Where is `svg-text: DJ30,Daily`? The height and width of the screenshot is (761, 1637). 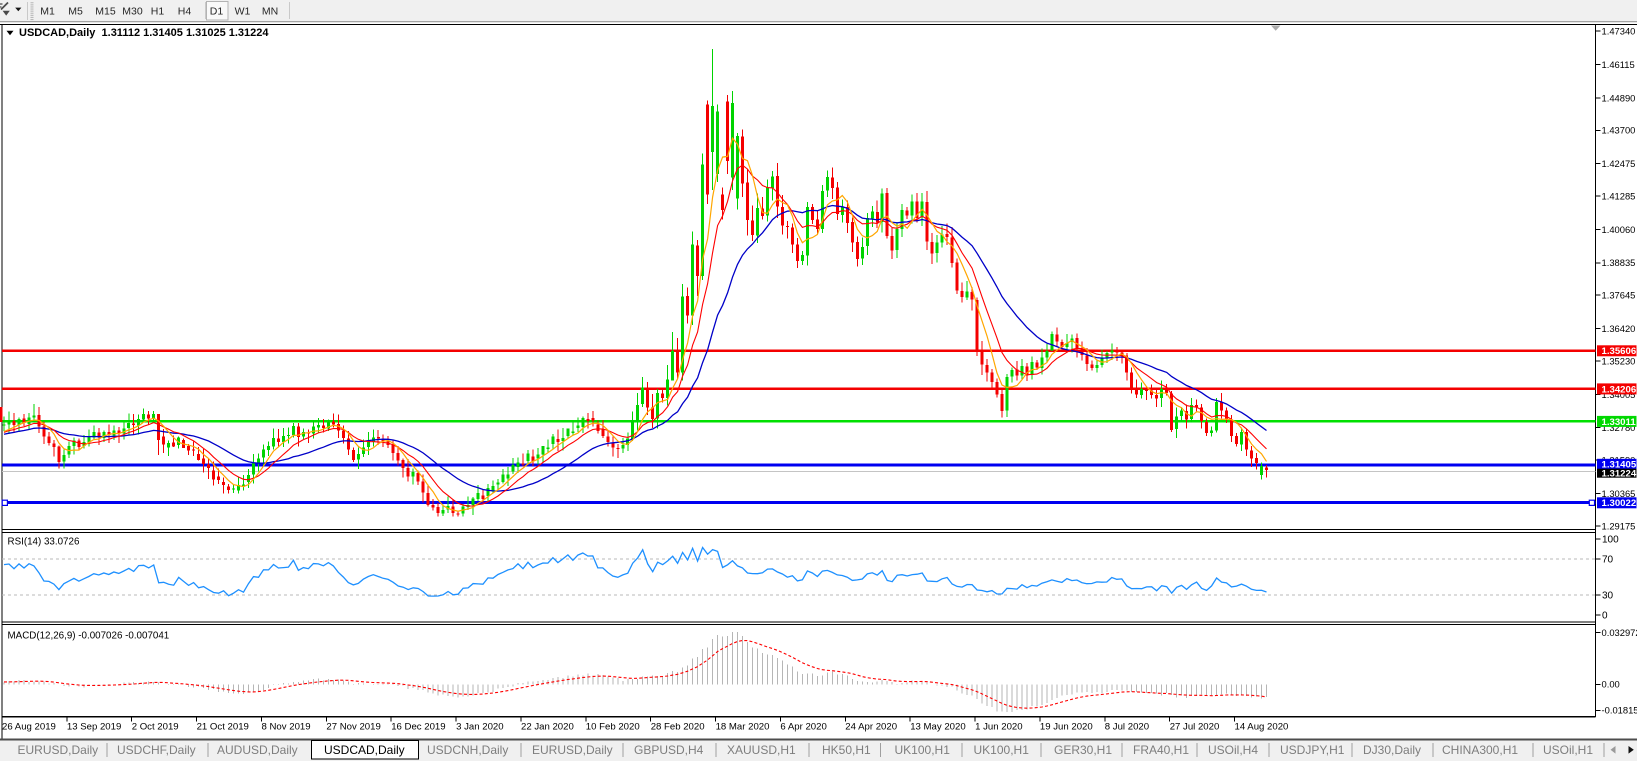
svg-text: DJ30,Daily is located at coordinates (1392, 750).